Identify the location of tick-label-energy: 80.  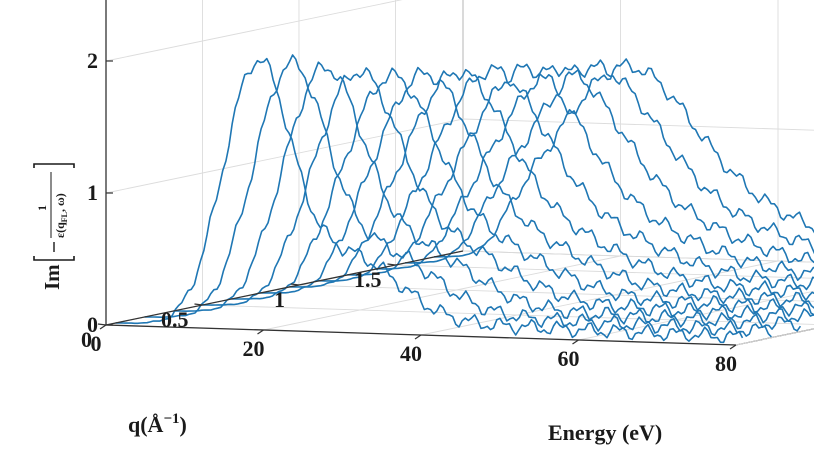
(726, 363).